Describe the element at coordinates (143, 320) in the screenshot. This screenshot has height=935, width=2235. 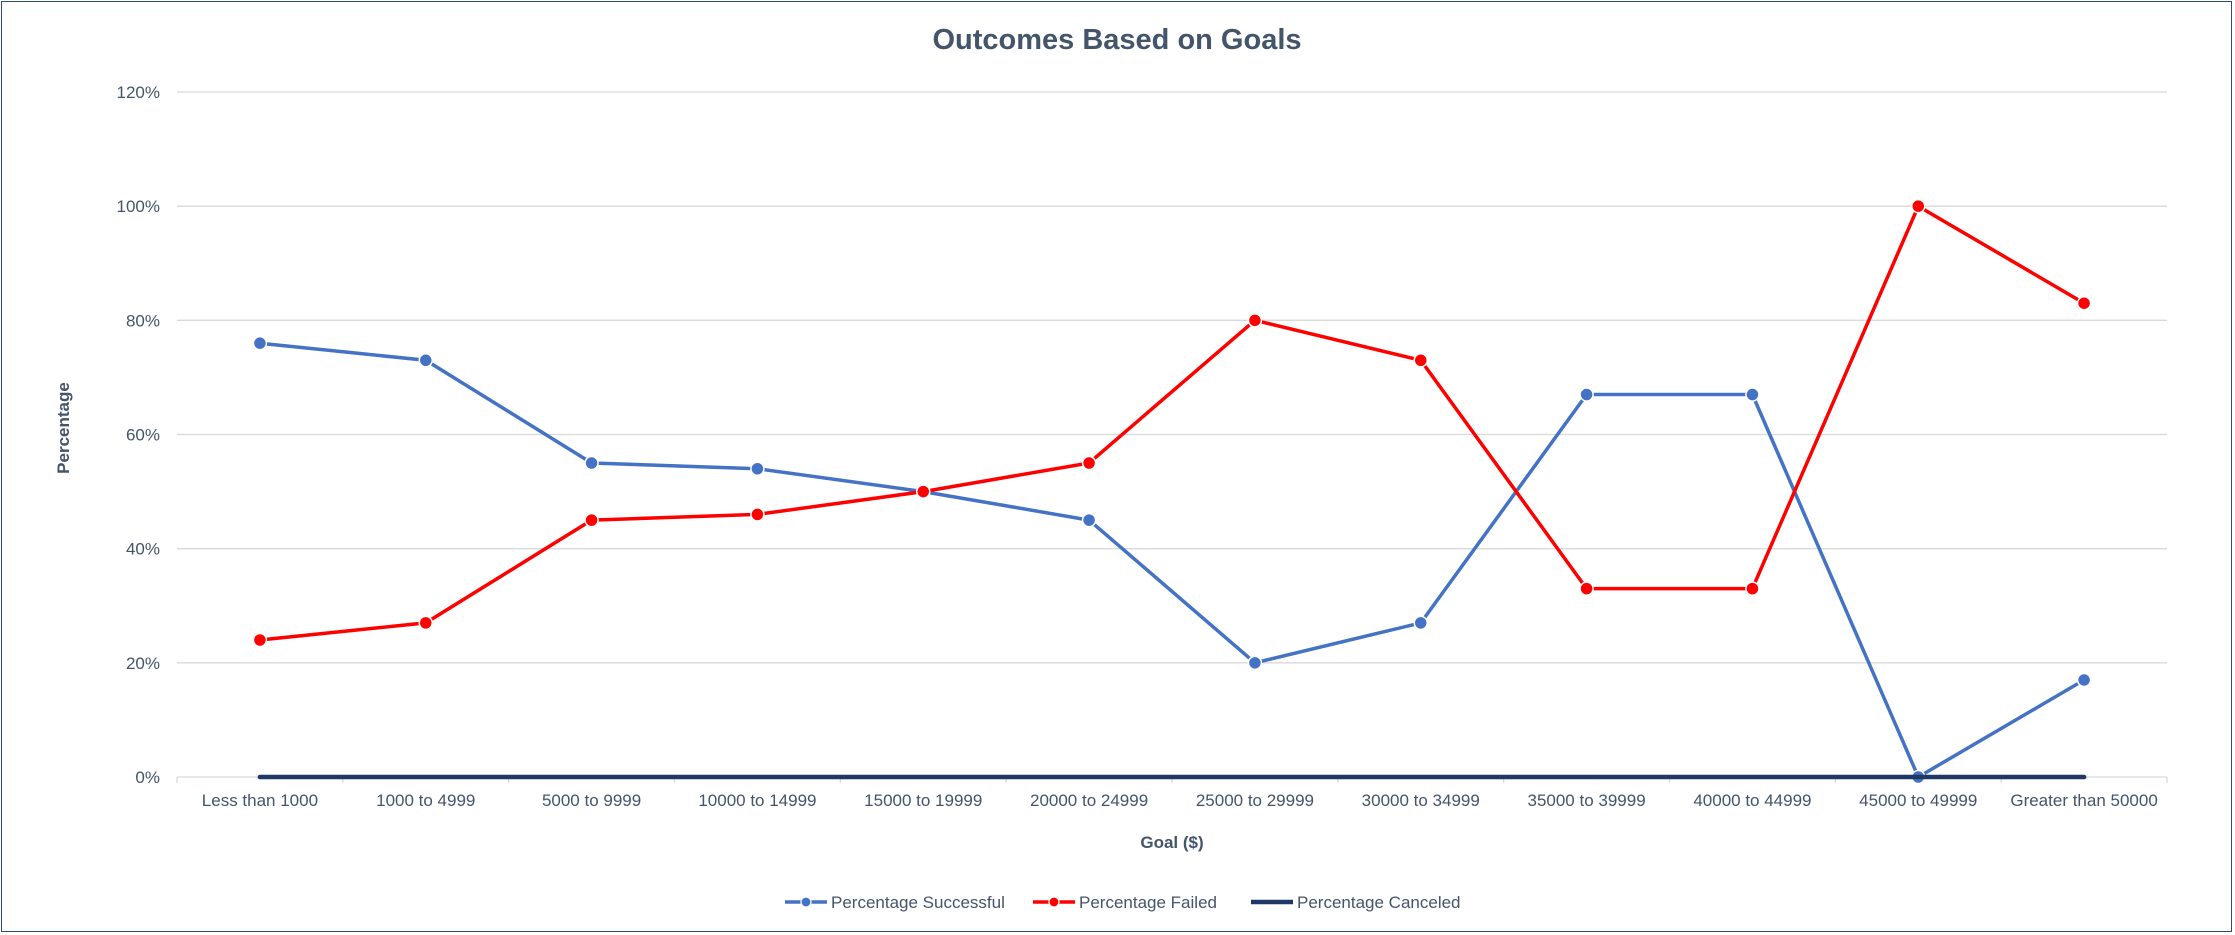
I see `y-tick-label: 80%` at that location.